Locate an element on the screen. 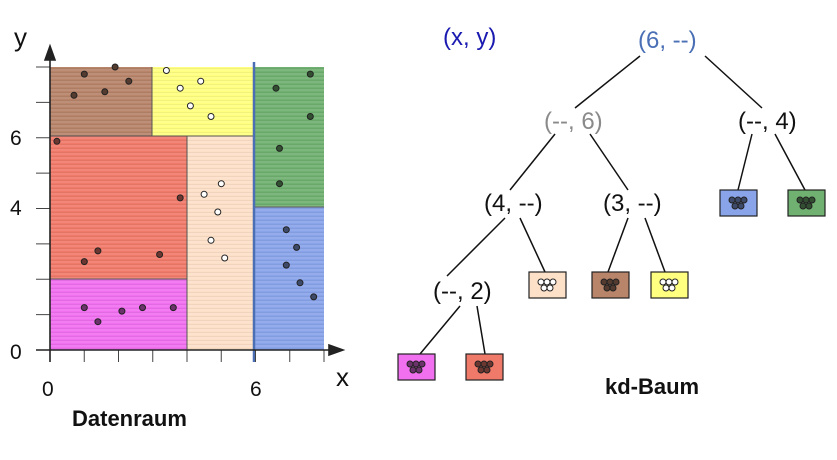 The width and height of the screenshot is (837, 460). tick-label-y-4: 4 is located at coordinates (16, 208).